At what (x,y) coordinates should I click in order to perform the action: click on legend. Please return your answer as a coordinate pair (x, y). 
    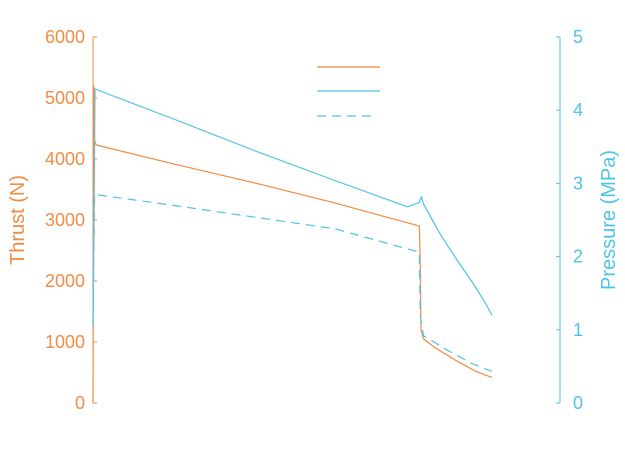
    Looking at the image, I should click on (348, 91).